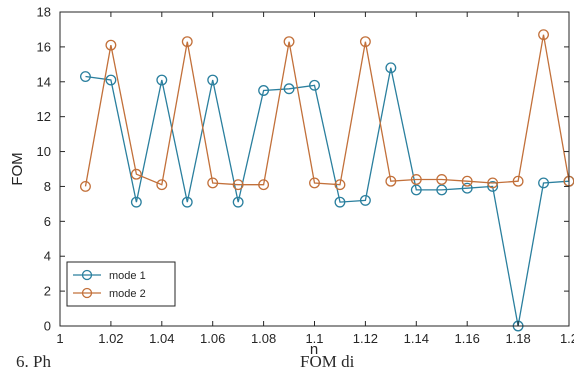 The height and width of the screenshot is (374, 574). Describe the element at coordinates (517, 338) in the screenshot. I see `x-tick-label: 1.18` at that location.